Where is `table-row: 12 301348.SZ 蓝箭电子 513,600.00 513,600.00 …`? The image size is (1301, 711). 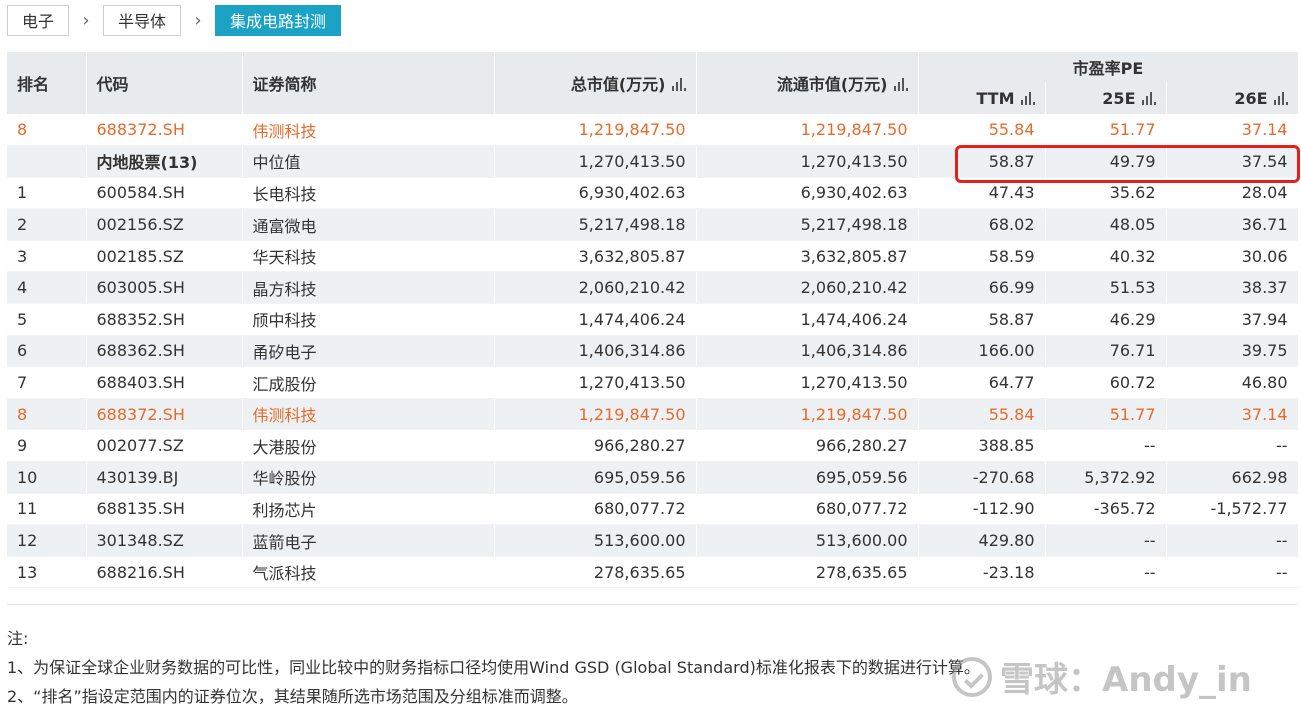 table-row: 12 301348.SZ 蓝箭电子 513,600.00 513,600.00 … is located at coordinates (653, 540).